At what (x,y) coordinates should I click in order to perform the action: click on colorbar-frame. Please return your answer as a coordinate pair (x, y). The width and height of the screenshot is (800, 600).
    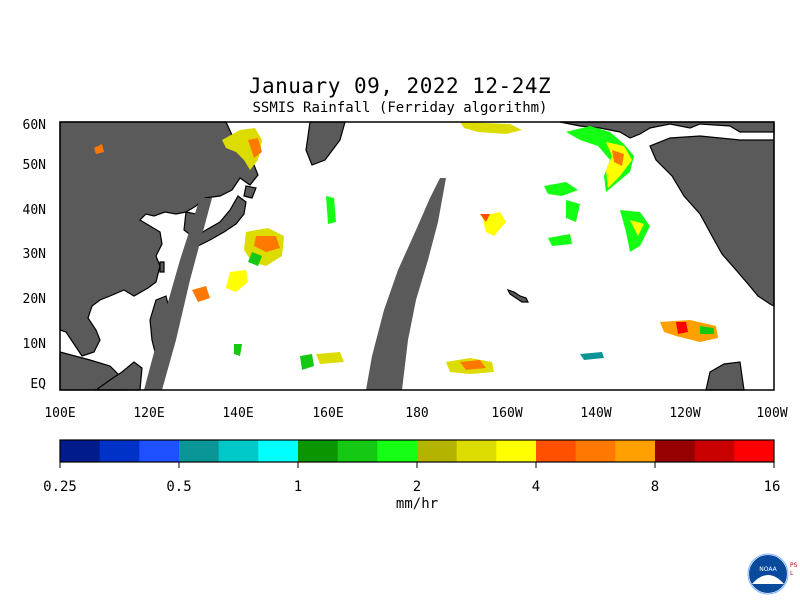
    Looking at the image, I should click on (417, 451).